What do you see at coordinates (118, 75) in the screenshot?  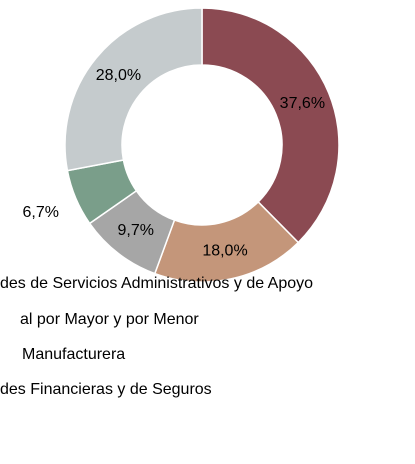 I see `data-label: 28,0%` at bounding box center [118, 75].